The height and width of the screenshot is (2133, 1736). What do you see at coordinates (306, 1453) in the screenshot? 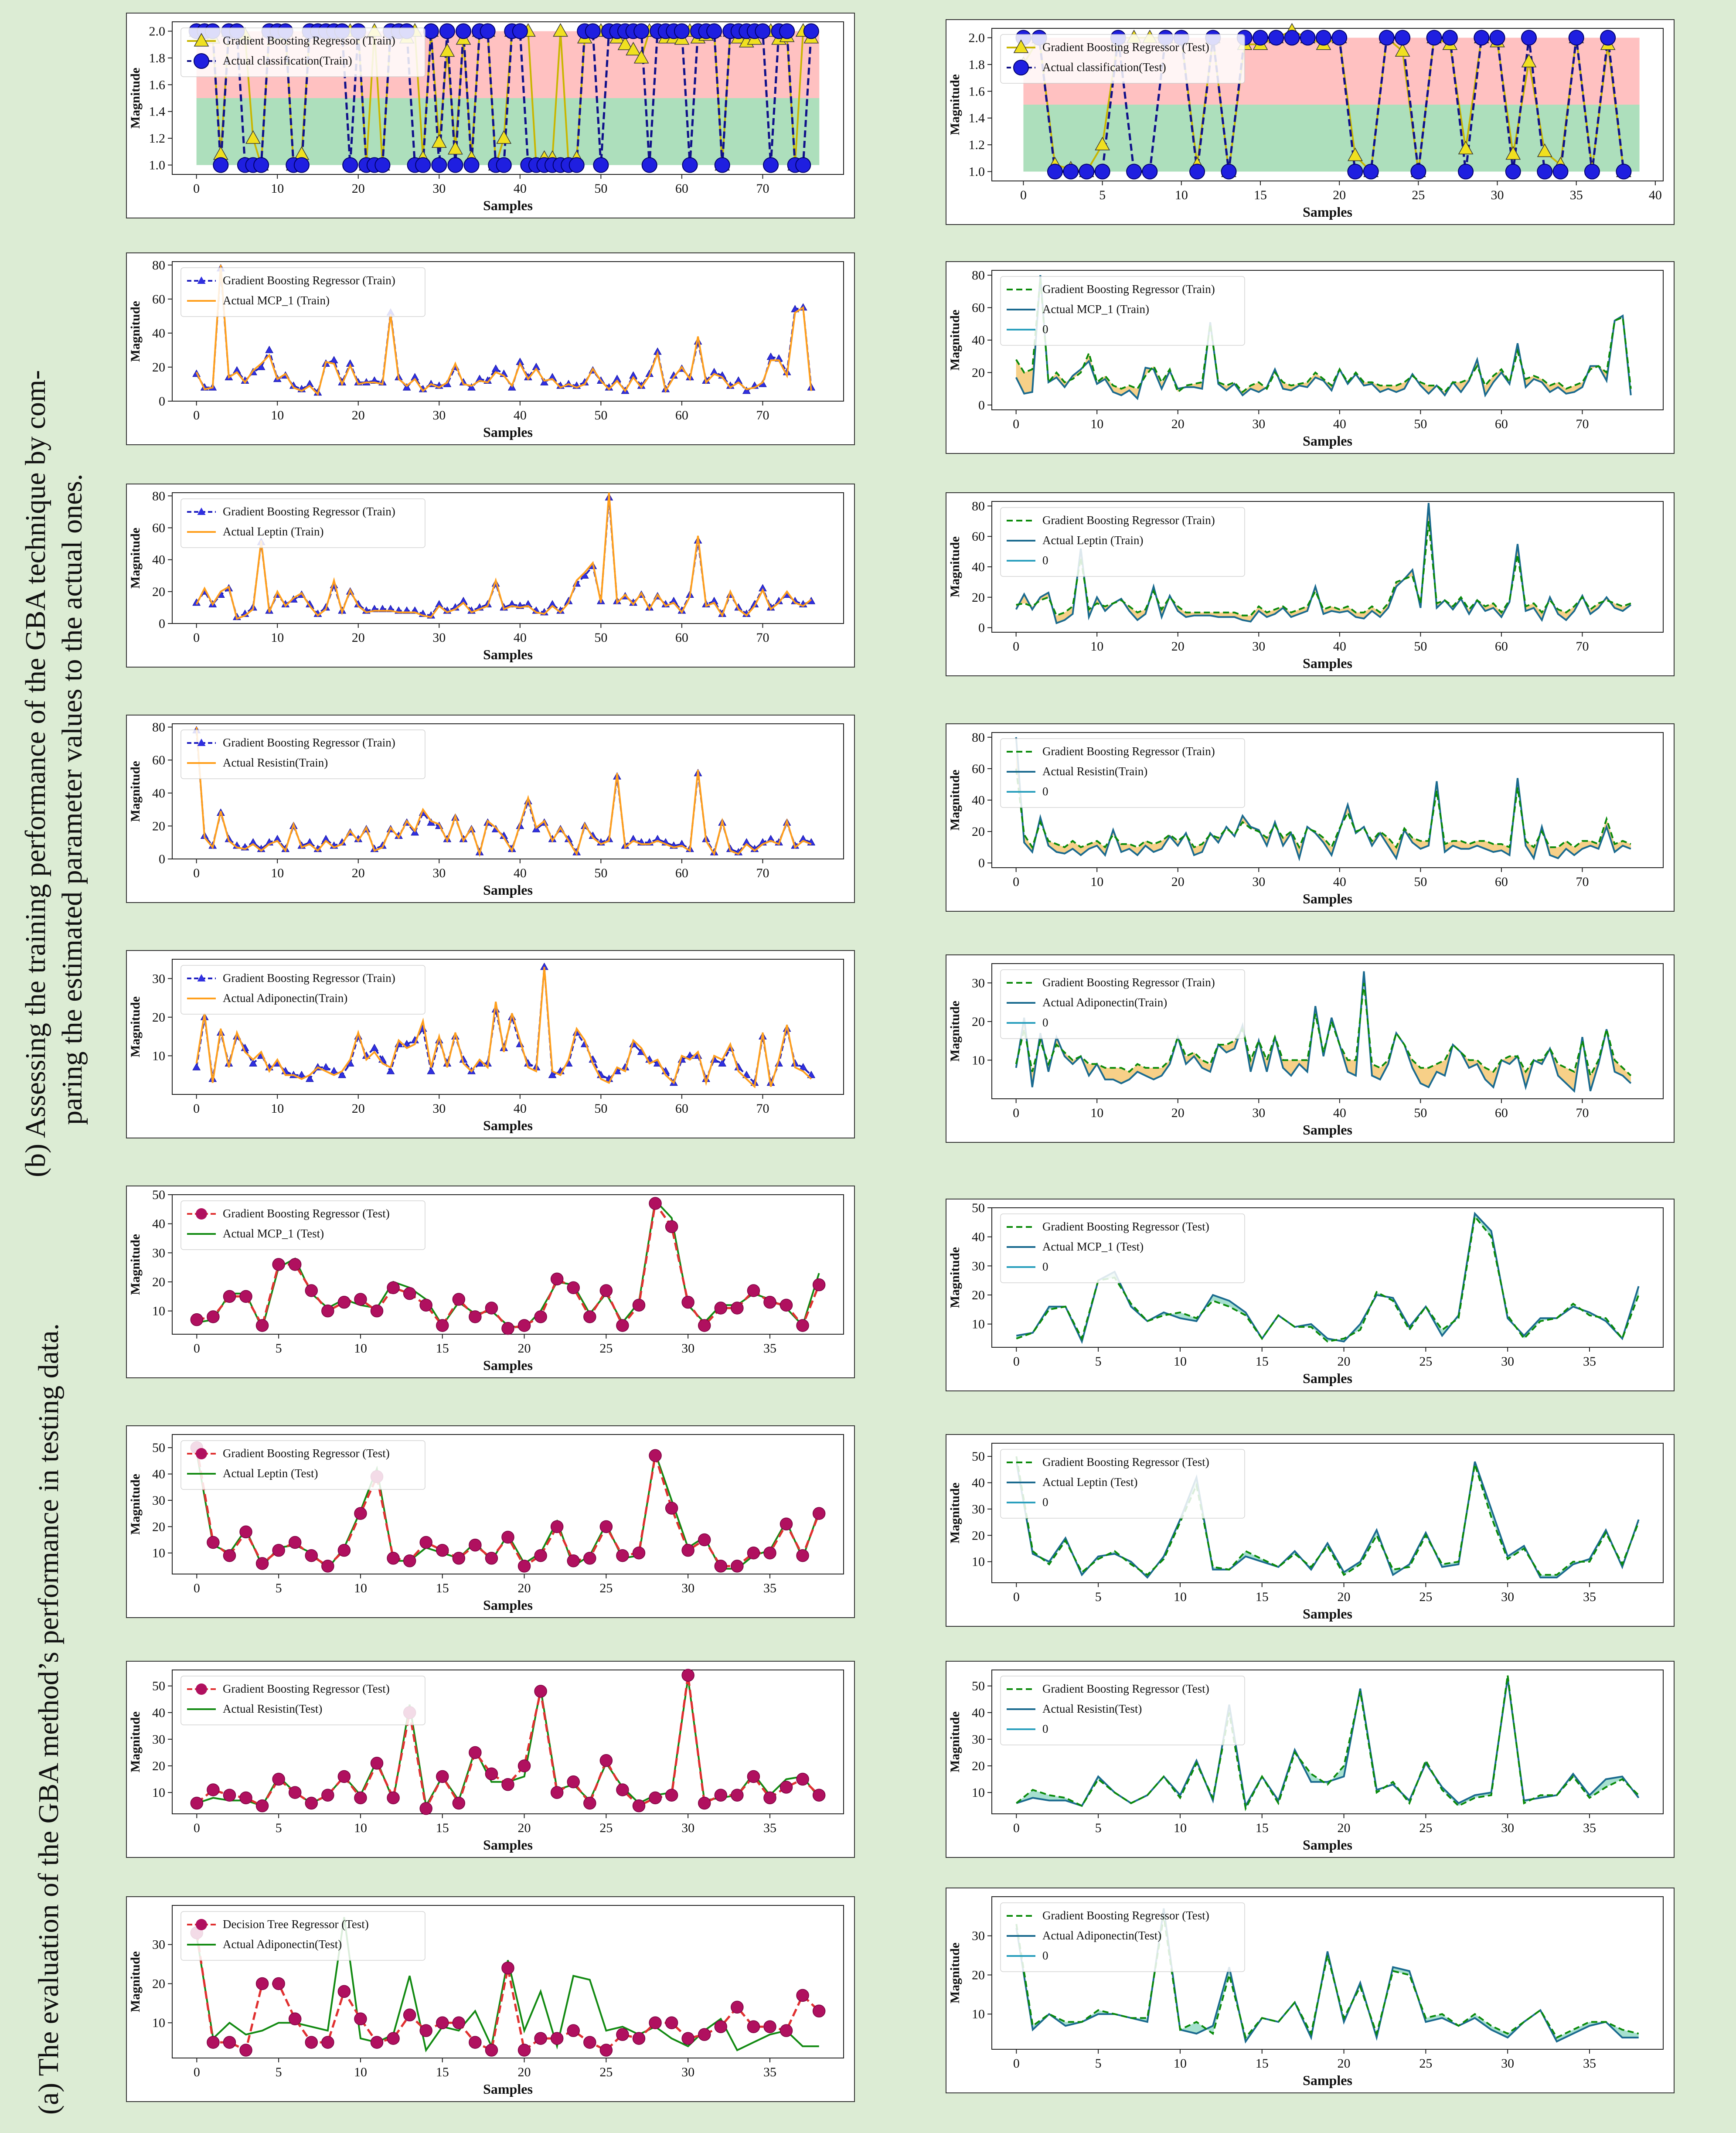
I see `legend-label: Gradient Boosting Regressor (Test)` at bounding box center [306, 1453].